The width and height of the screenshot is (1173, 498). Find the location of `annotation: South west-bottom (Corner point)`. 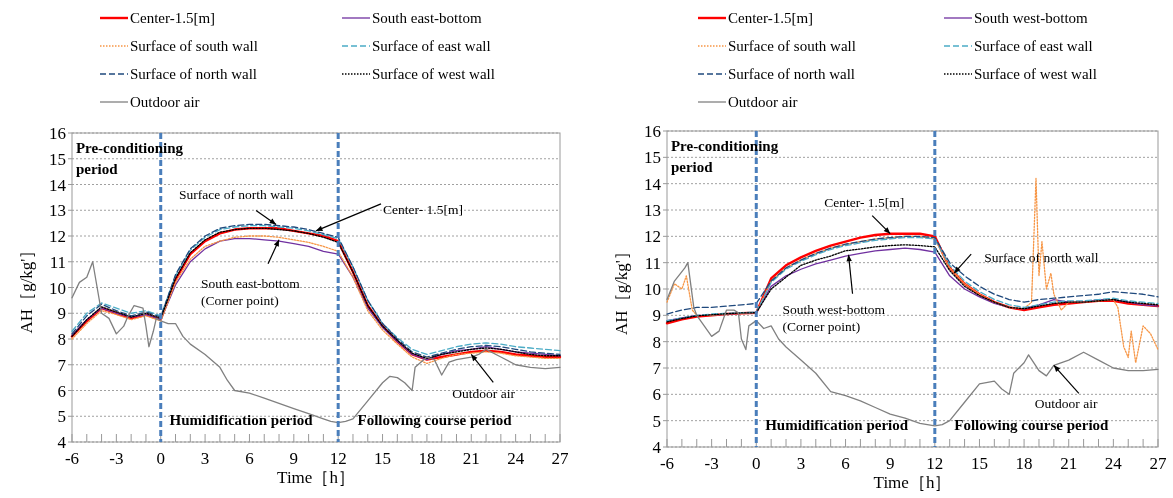

annotation: South west-bottom (Corner point) is located at coordinates (834, 317).